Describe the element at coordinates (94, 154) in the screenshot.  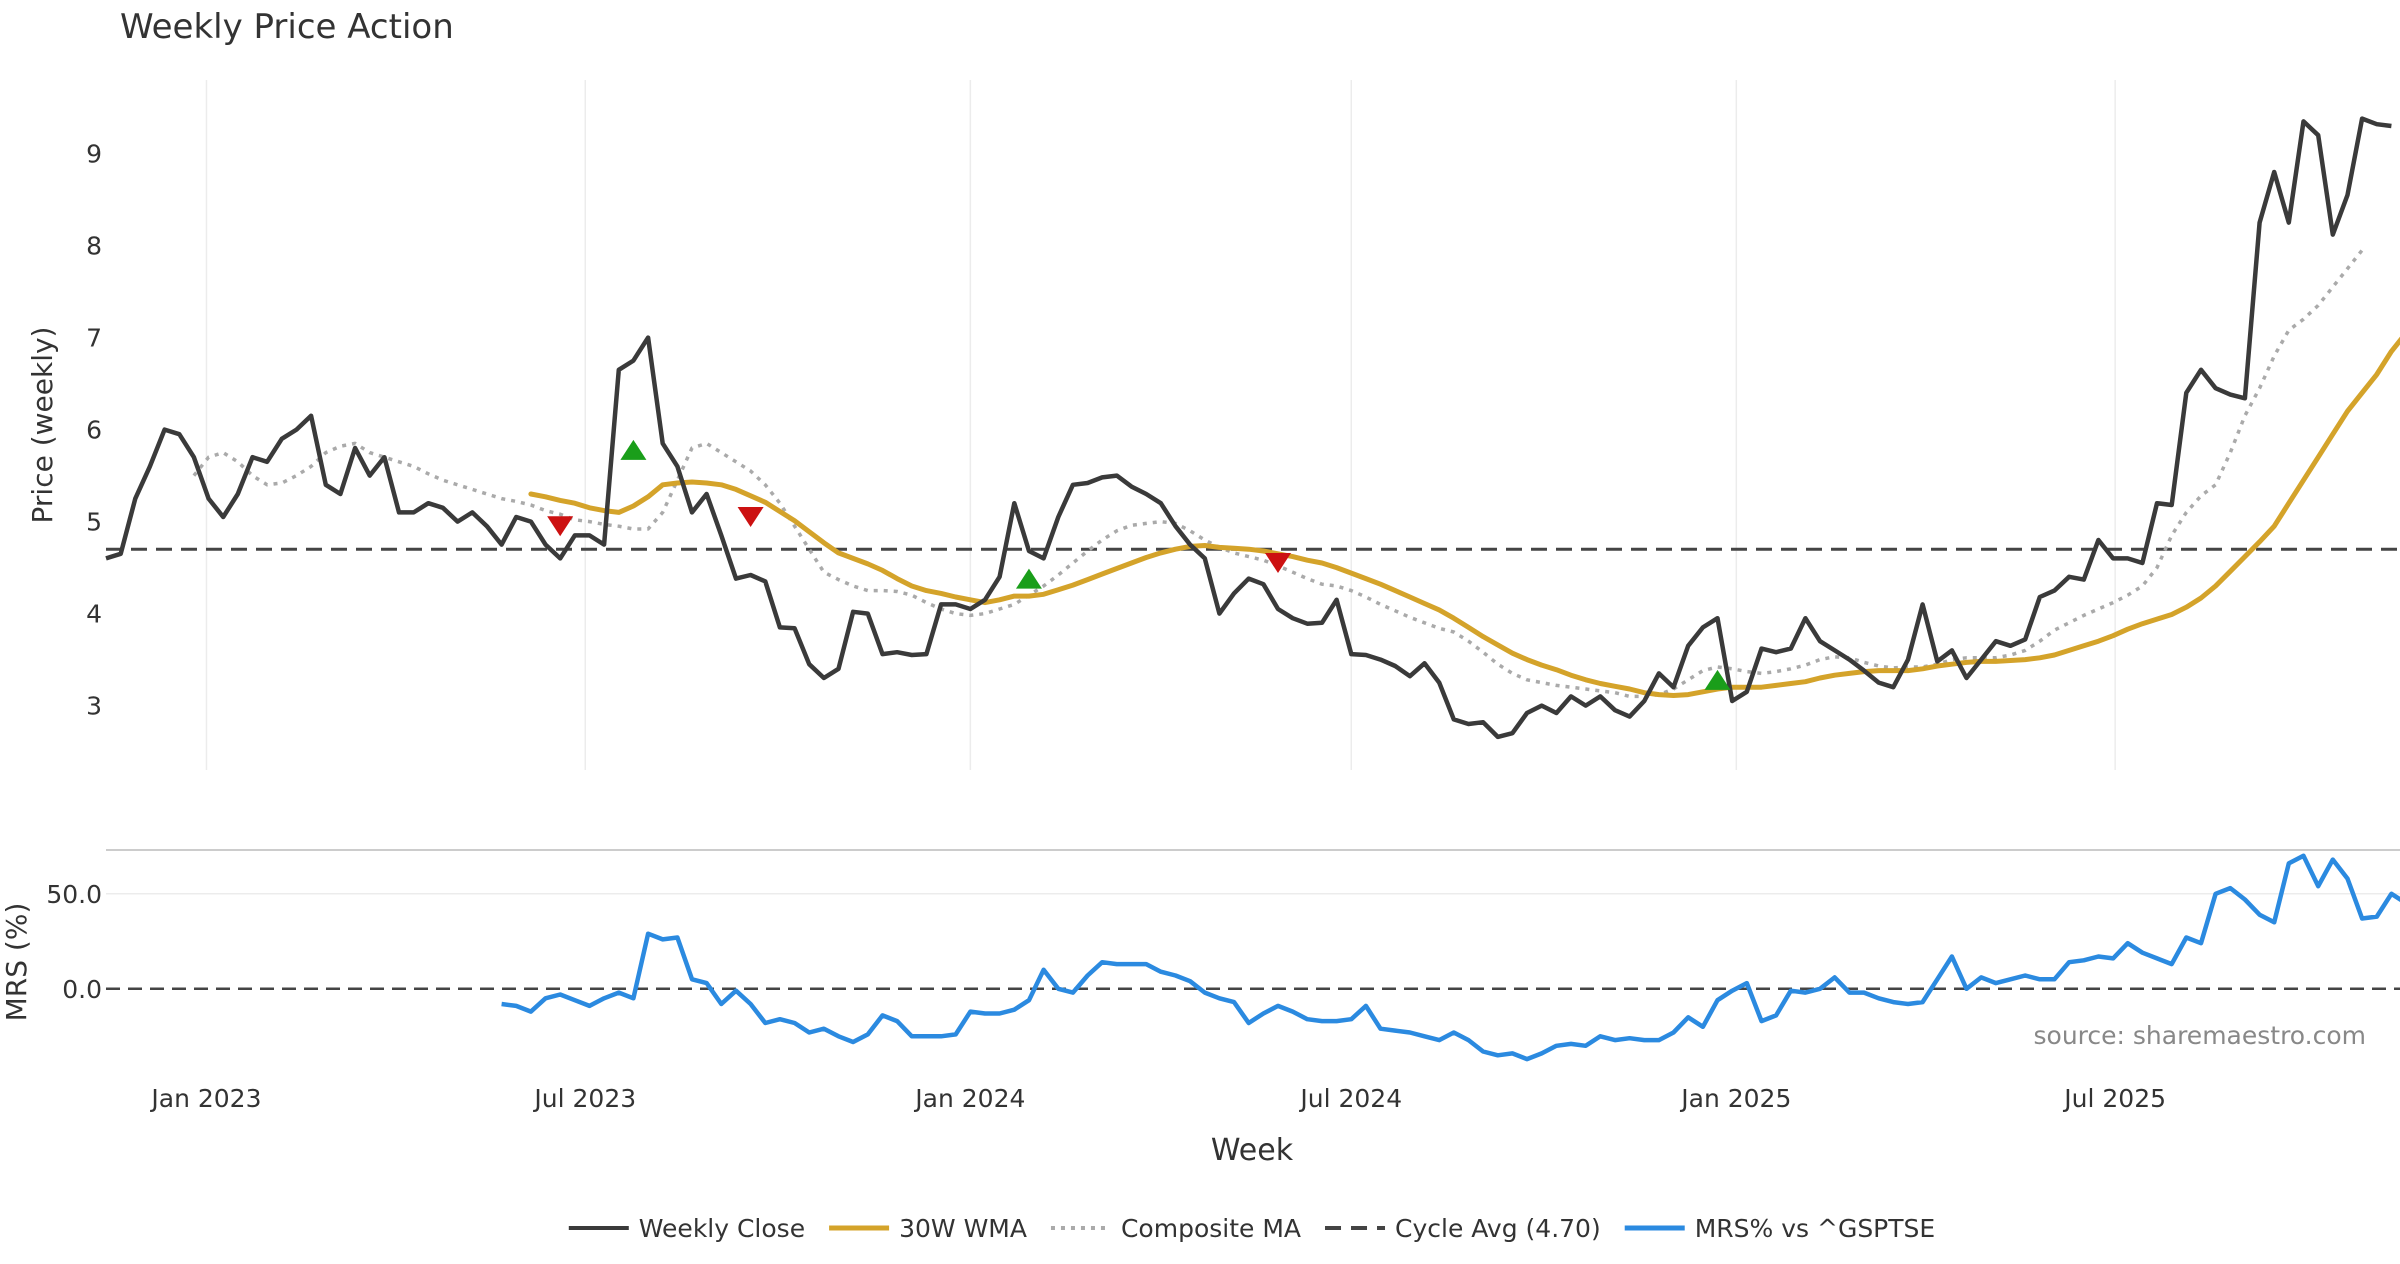
I see `price-y-tick-label: 9` at that location.